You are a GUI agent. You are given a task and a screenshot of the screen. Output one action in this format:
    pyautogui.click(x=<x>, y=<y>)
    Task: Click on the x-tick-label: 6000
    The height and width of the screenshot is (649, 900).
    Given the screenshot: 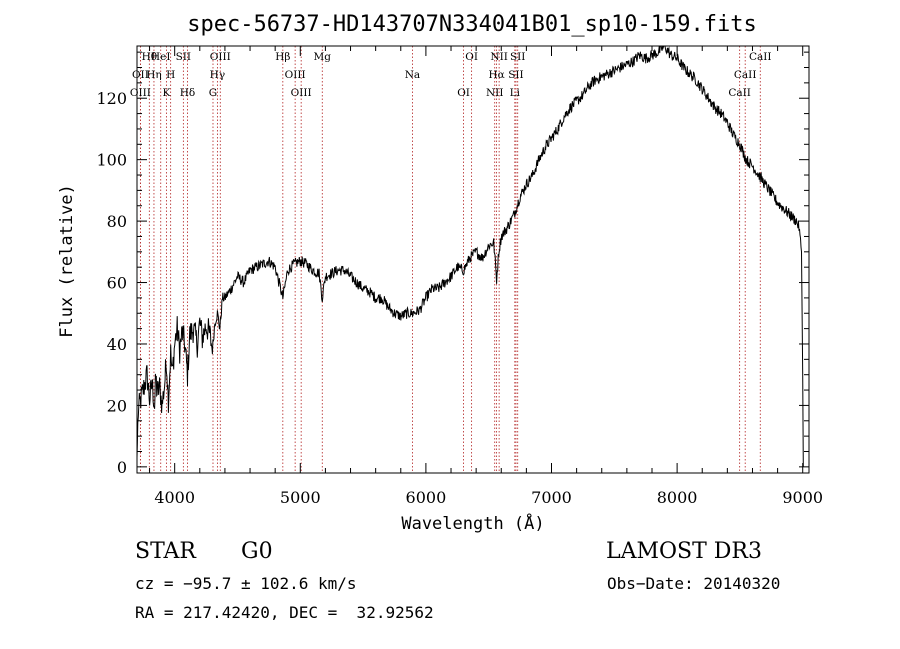 What is the action you would take?
    pyautogui.click(x=426, y=497)
    